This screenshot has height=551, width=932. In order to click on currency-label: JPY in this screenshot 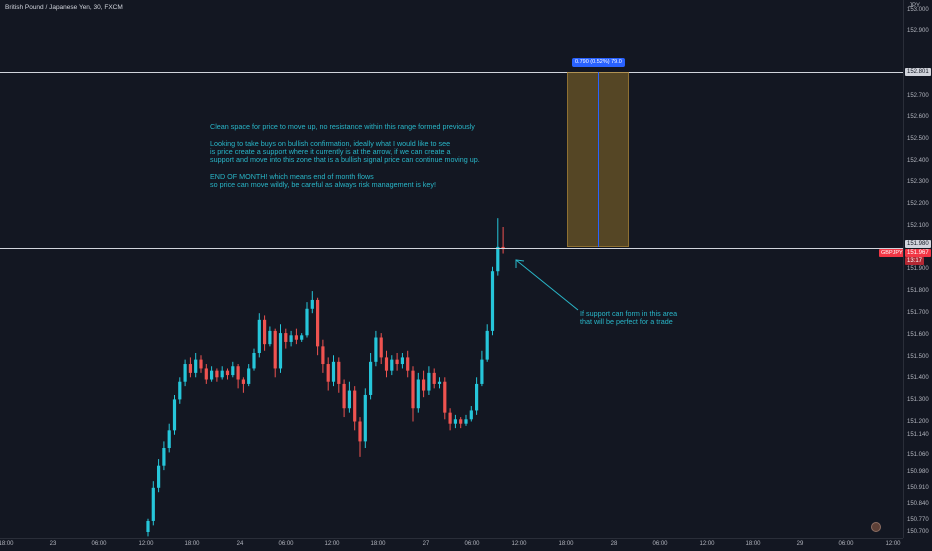, I will do `click(915, 6)`.